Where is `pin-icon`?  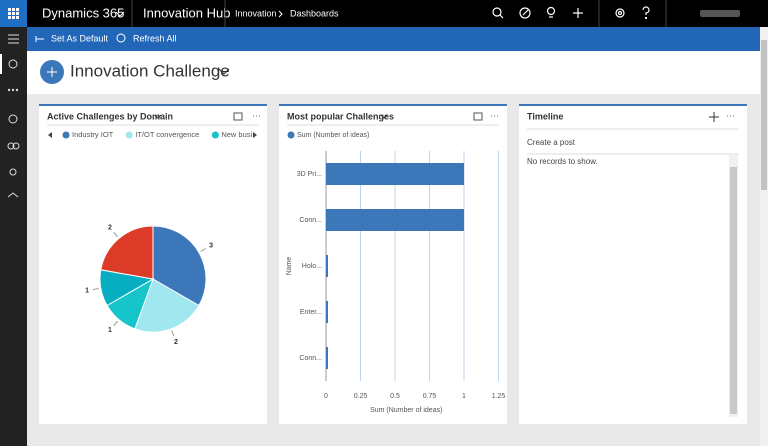 pin-icon is located at coordinates (39, 39).